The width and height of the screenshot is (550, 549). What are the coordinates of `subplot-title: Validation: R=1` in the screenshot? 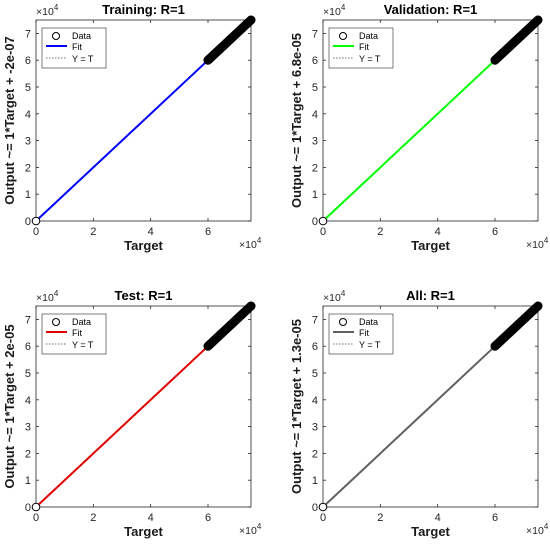 It's located at (431, 9).